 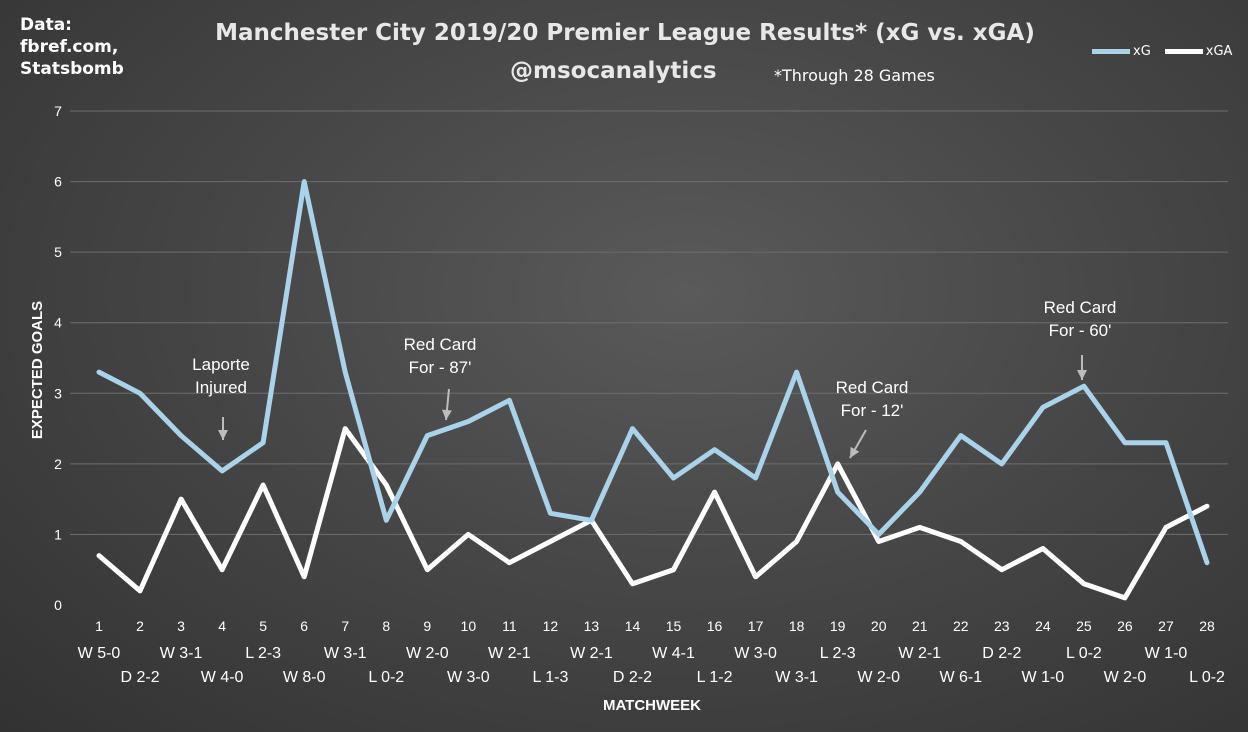 What do you see at coordinates (1183, 51) in the screenshot?
I see `legend-swatch-xga` at bounding box center [1183, 51].